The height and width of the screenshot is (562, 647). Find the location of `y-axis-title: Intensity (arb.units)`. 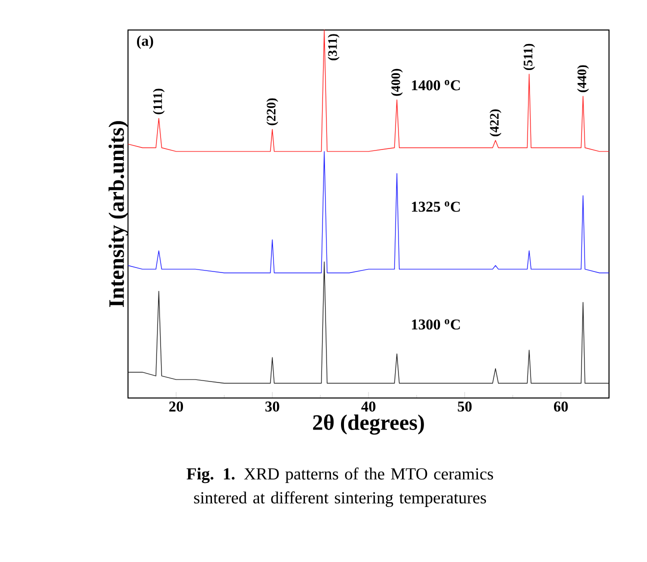

y-axis-title: Intensity (arb.units) is located at coordinates (118, 214).